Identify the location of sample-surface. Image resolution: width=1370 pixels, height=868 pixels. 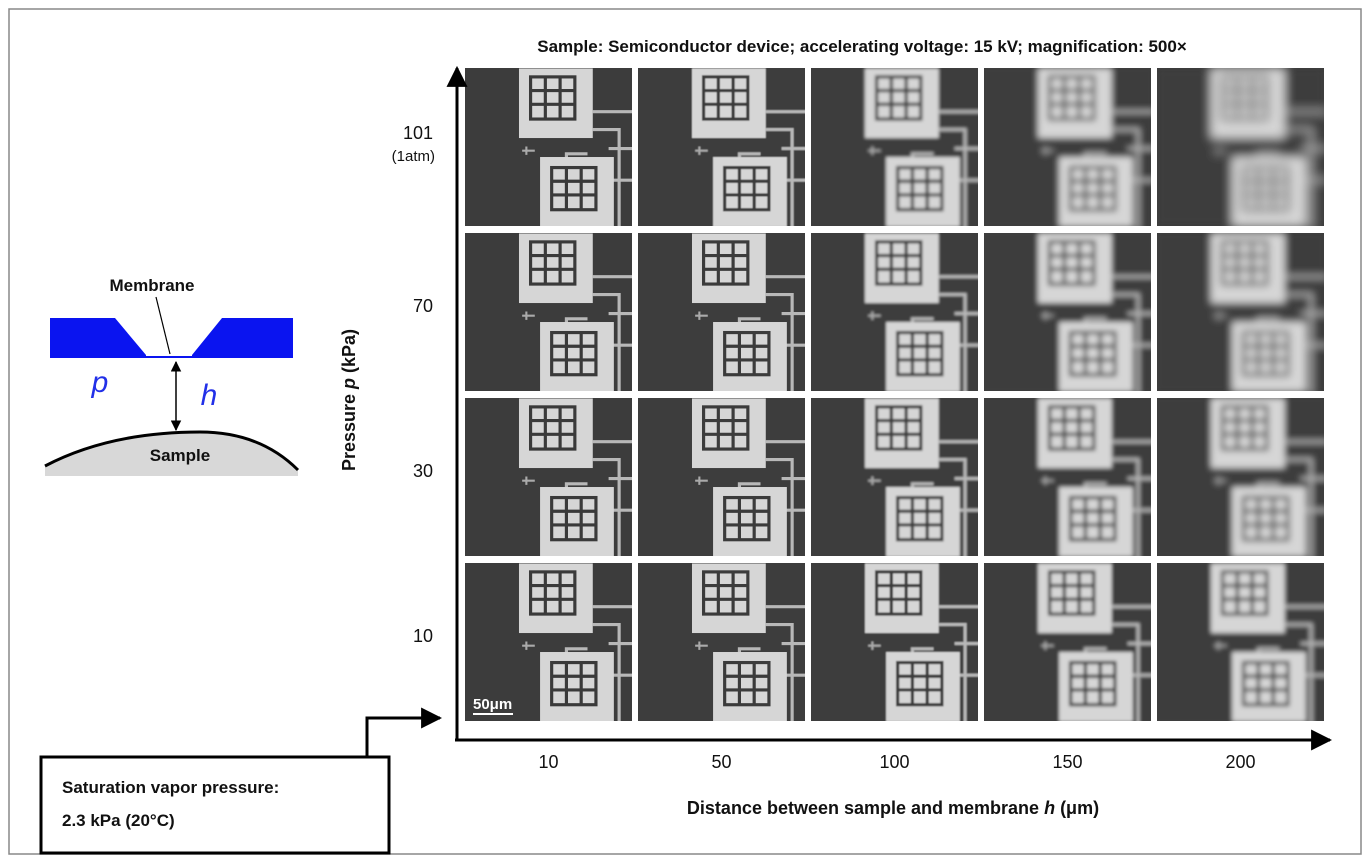
(172, 451).